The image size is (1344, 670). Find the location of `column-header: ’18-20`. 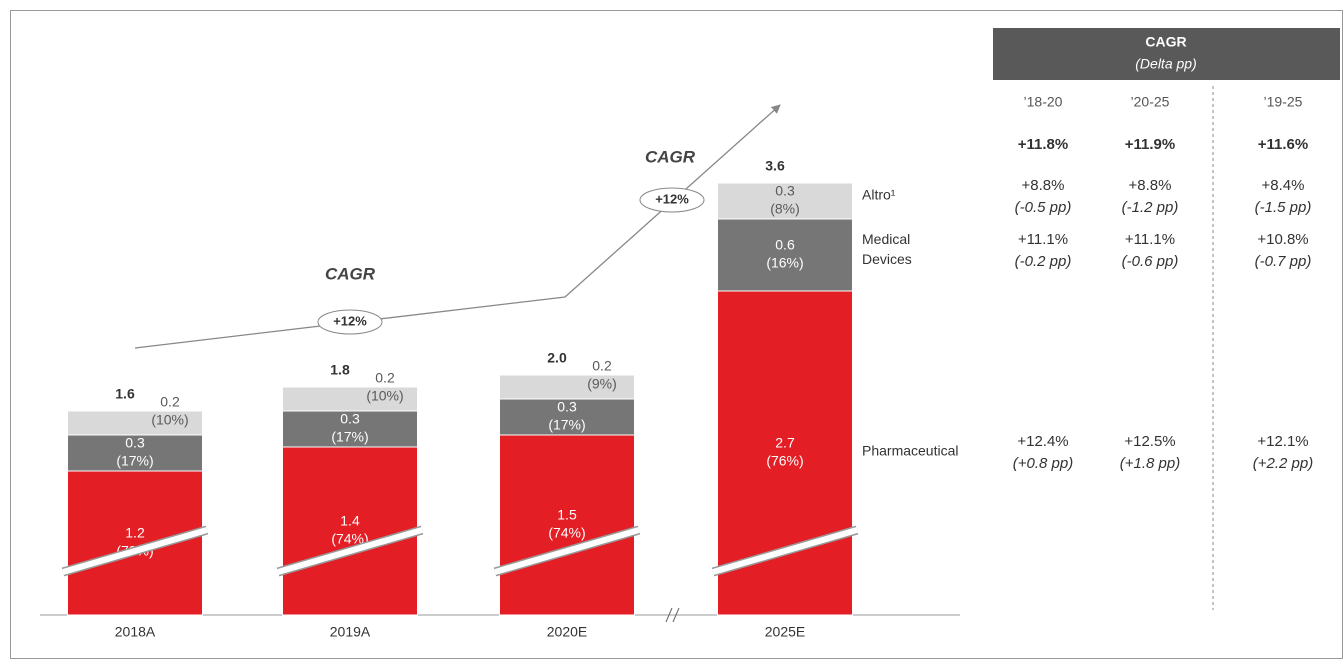

column-header: ’18-20 is located at coordinates (1043, 102).